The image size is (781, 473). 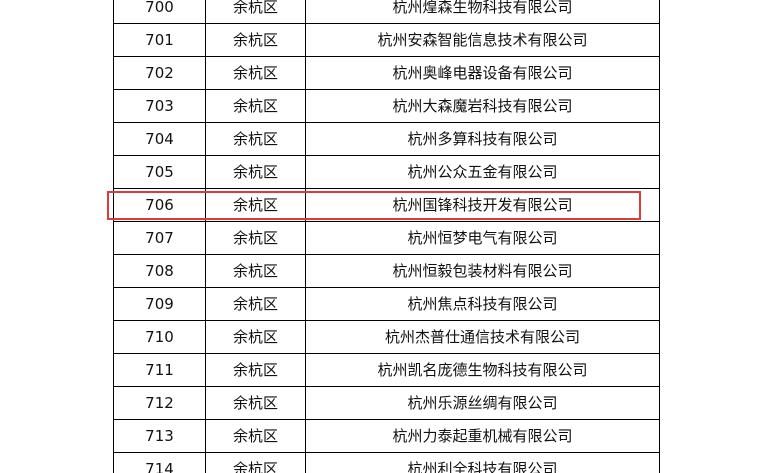 I want to click on row-number: 702, so click(x=159, y=73).